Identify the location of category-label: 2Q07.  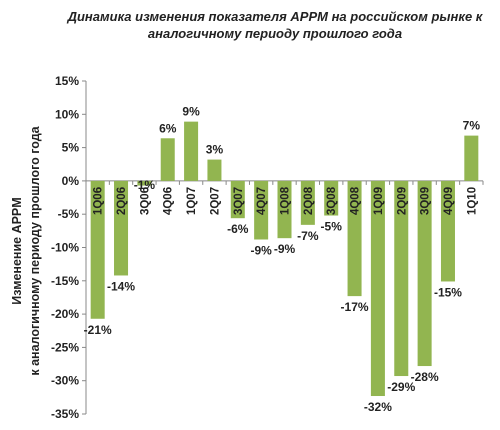
(215, 201).